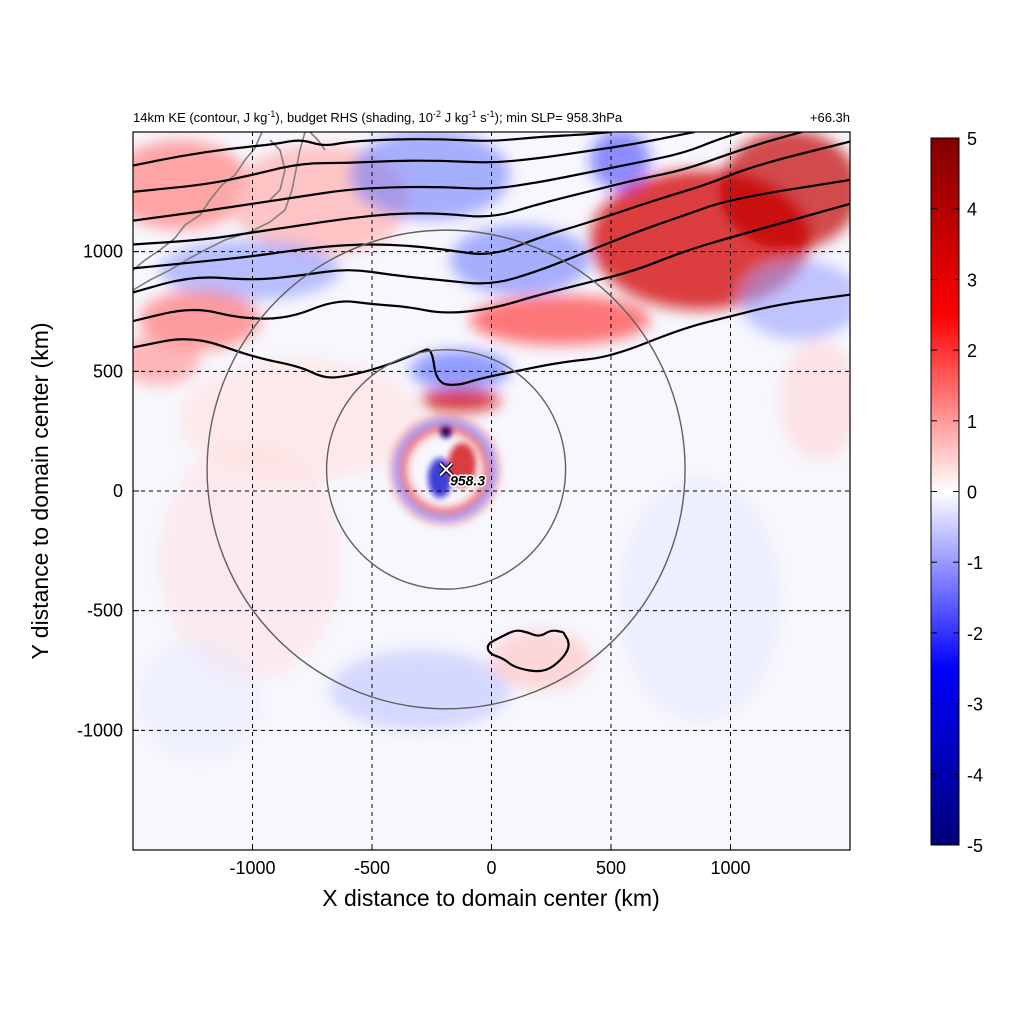 Image resolution: width=1024 pixels, height=1024 pixels. What do you see at coordinates (972, 493) in the screenshot?
I see `colorbar-tick-label: 0` at bounding box center [972, 493].